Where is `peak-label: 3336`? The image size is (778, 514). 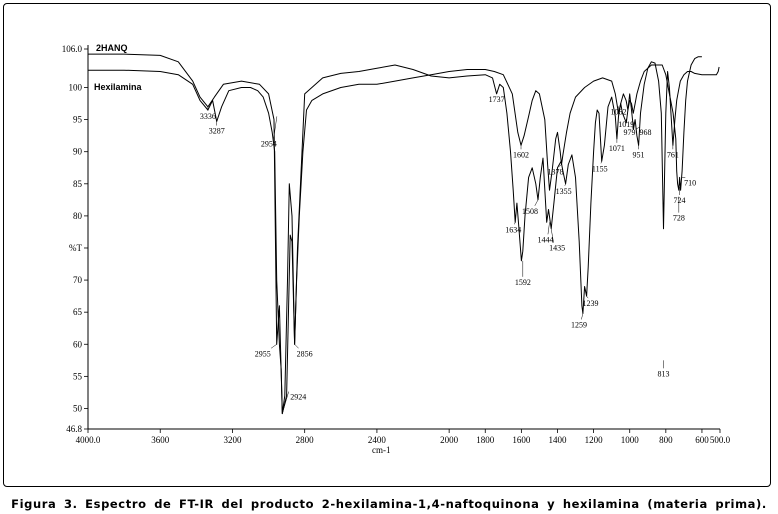
peak-label: 3336 is located at coordinates (208, 116).